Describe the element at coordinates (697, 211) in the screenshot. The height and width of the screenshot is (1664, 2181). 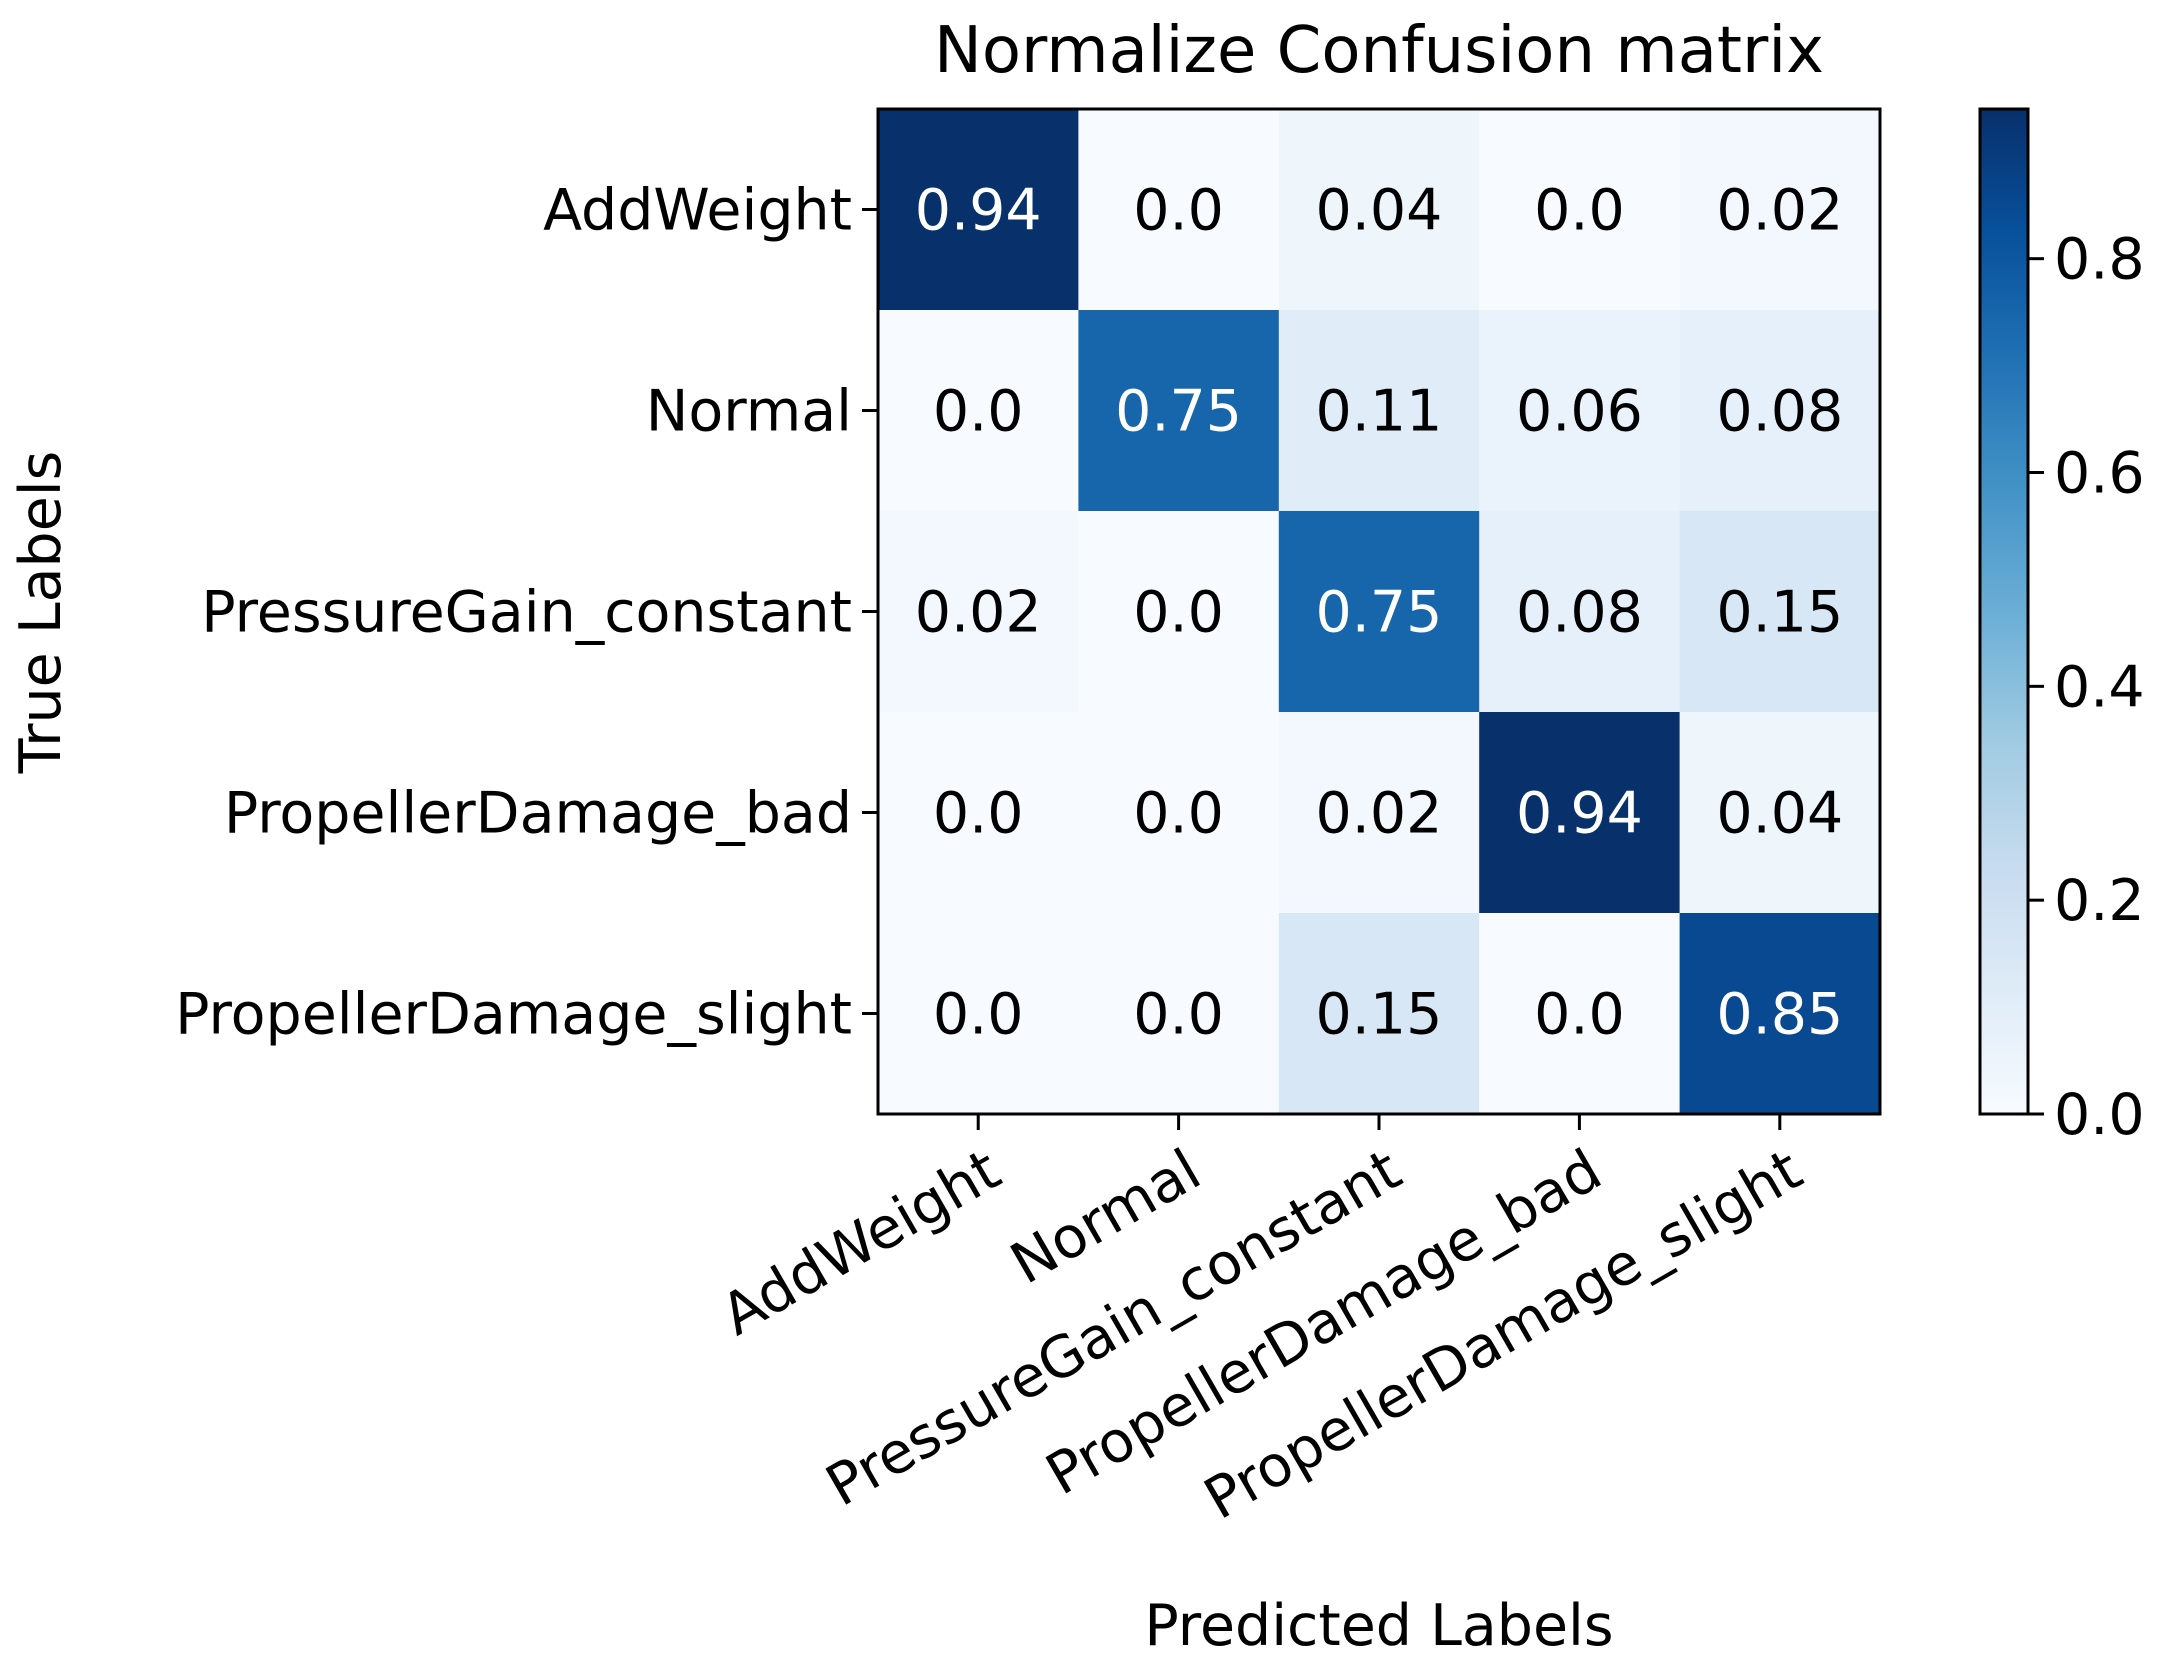
I see `y-tick-label: AddWeight` at that location.